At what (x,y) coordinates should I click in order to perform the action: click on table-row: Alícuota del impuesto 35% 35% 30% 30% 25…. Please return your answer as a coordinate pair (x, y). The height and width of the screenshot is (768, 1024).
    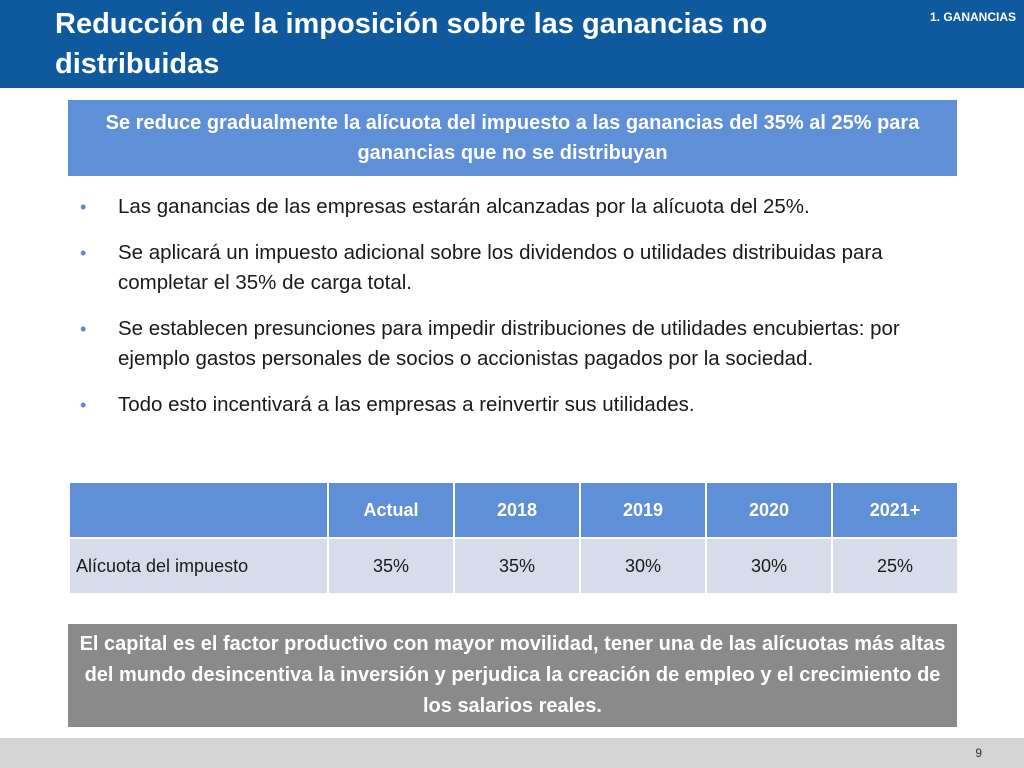
    Looking at the image, I should click on (513, 566).